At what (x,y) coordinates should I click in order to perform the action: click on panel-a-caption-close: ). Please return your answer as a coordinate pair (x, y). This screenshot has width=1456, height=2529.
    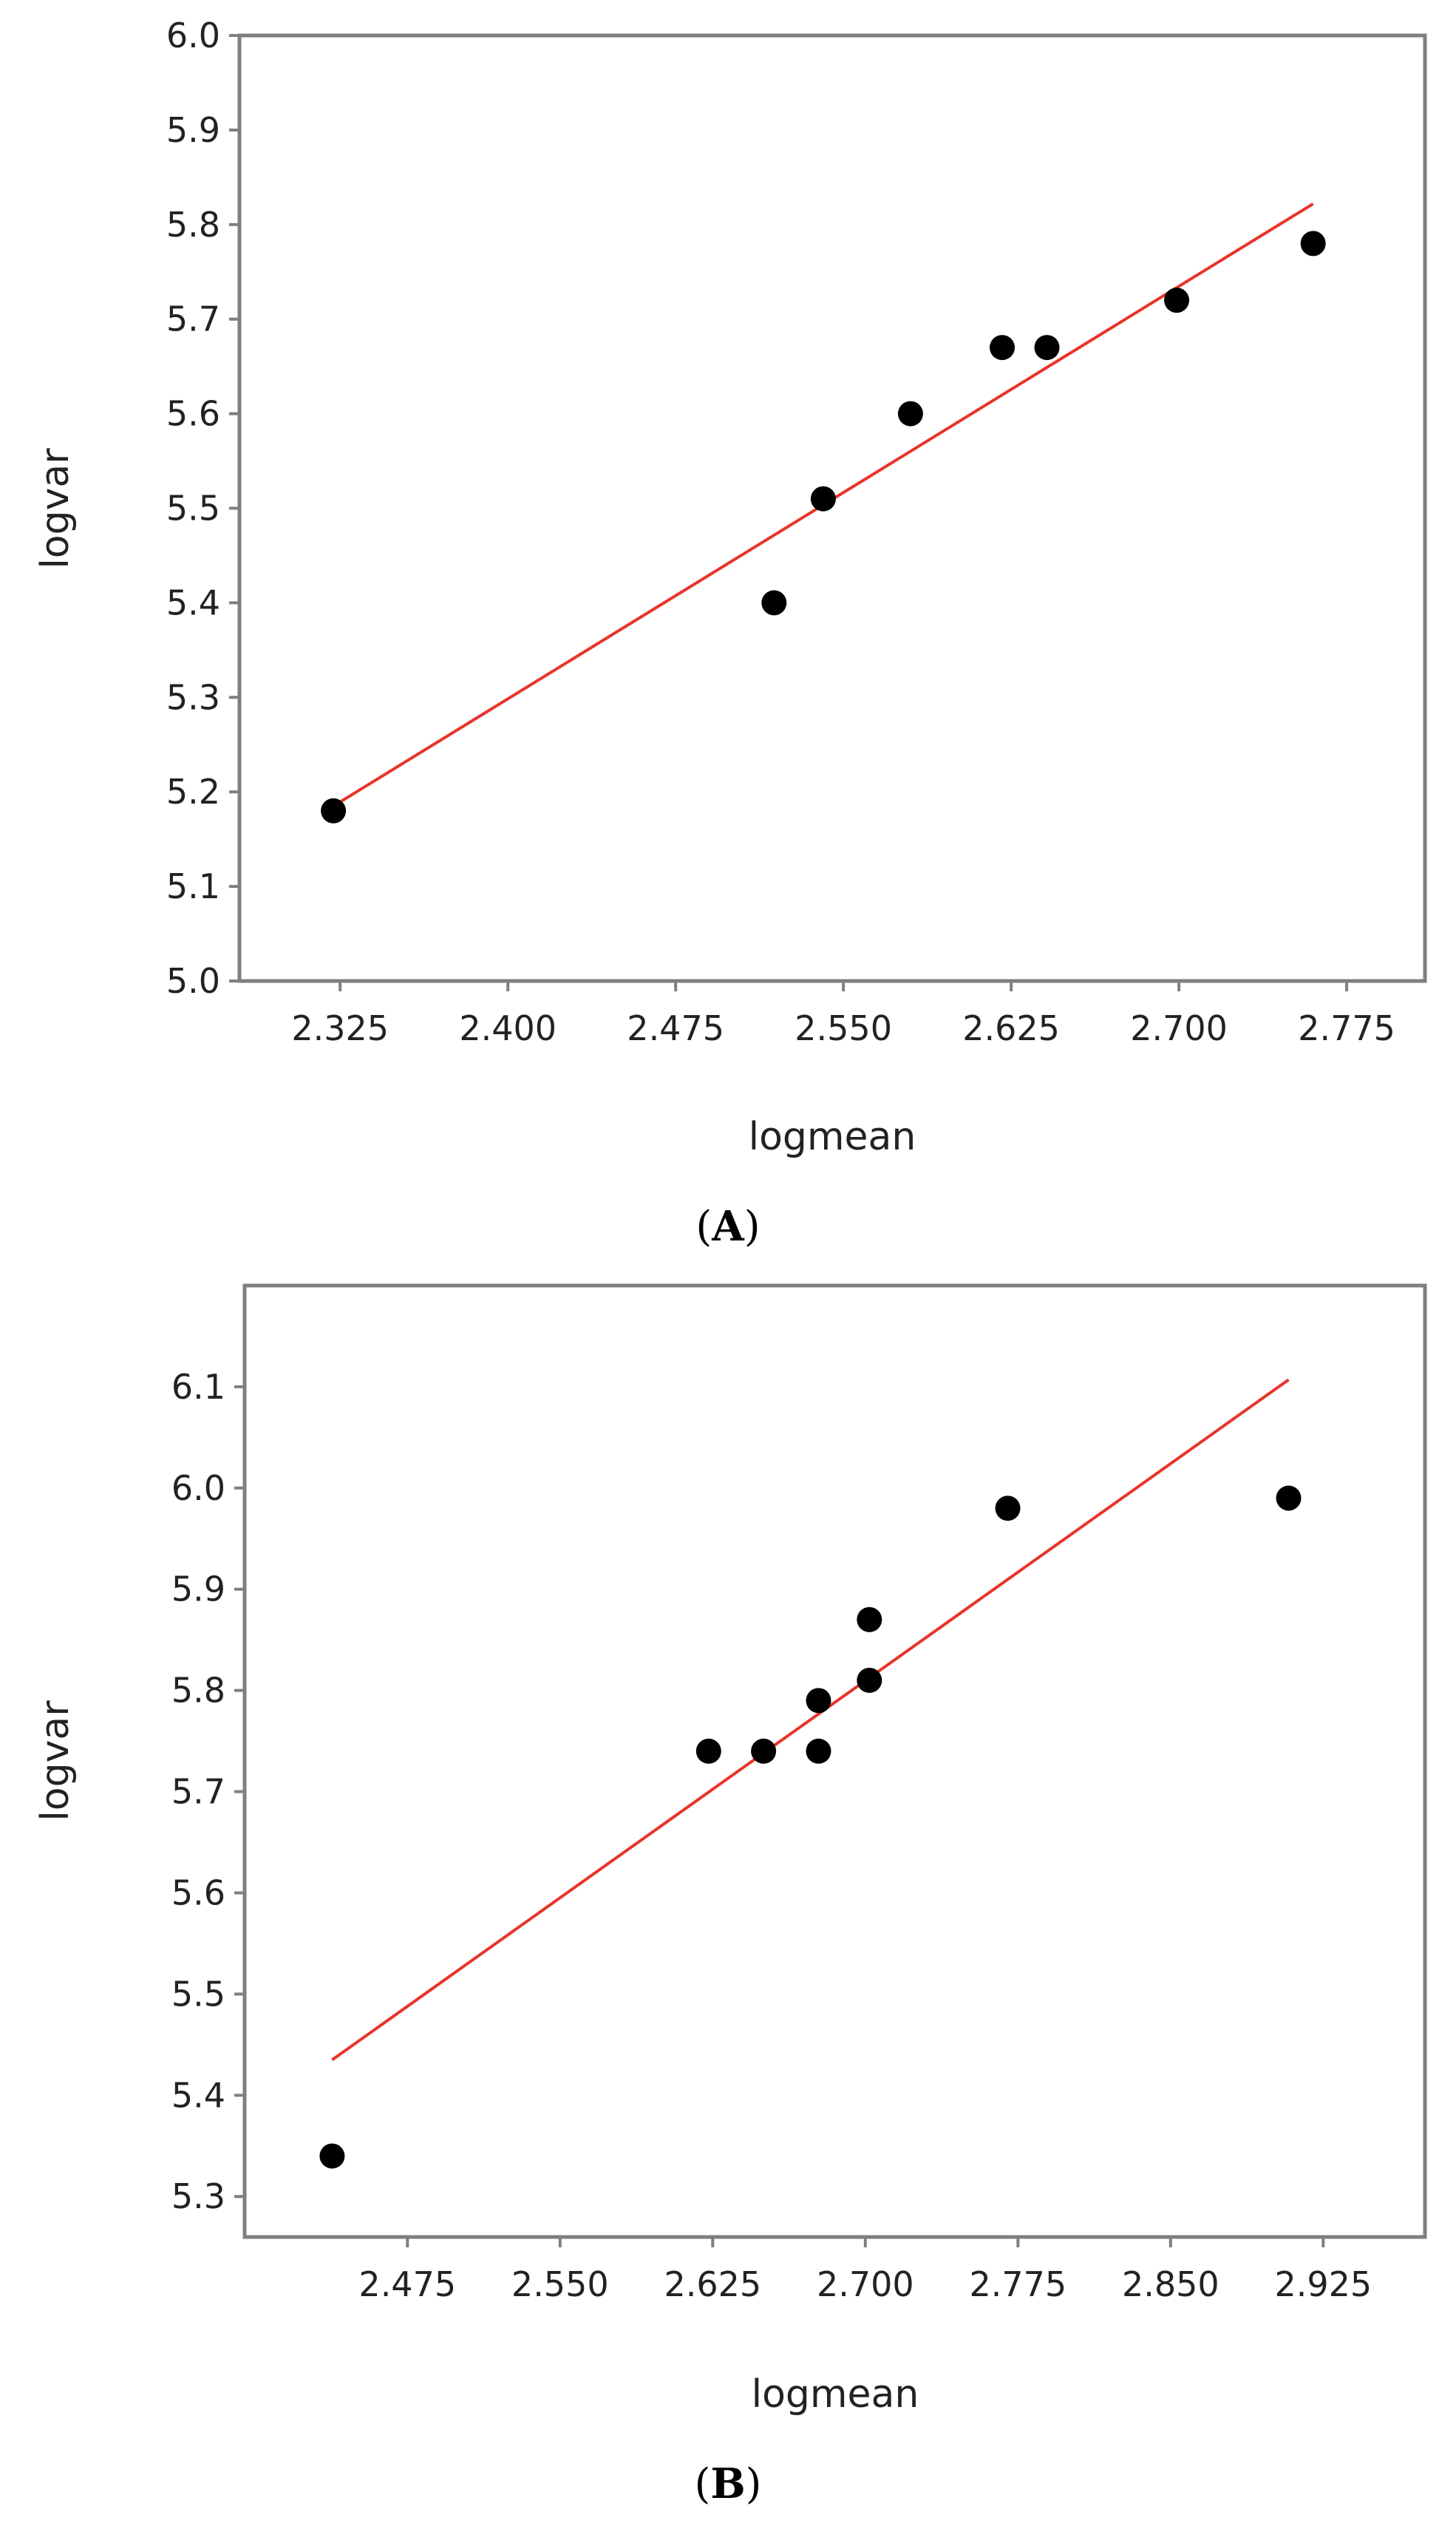
    Looking at the image, I should click on (752, 1227).